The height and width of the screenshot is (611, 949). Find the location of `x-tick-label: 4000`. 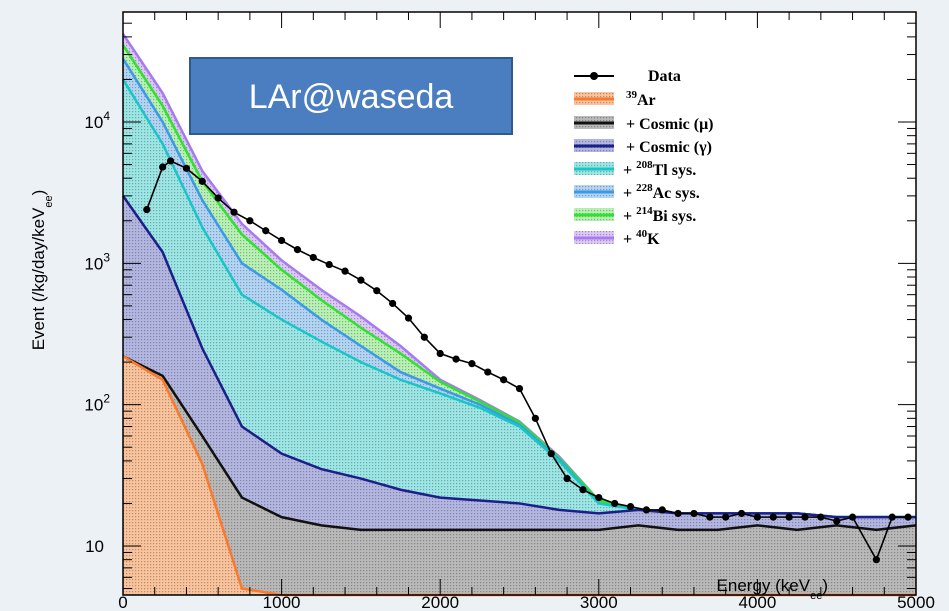

x-tick-label: 4000 is located at coordinates (757, 602).